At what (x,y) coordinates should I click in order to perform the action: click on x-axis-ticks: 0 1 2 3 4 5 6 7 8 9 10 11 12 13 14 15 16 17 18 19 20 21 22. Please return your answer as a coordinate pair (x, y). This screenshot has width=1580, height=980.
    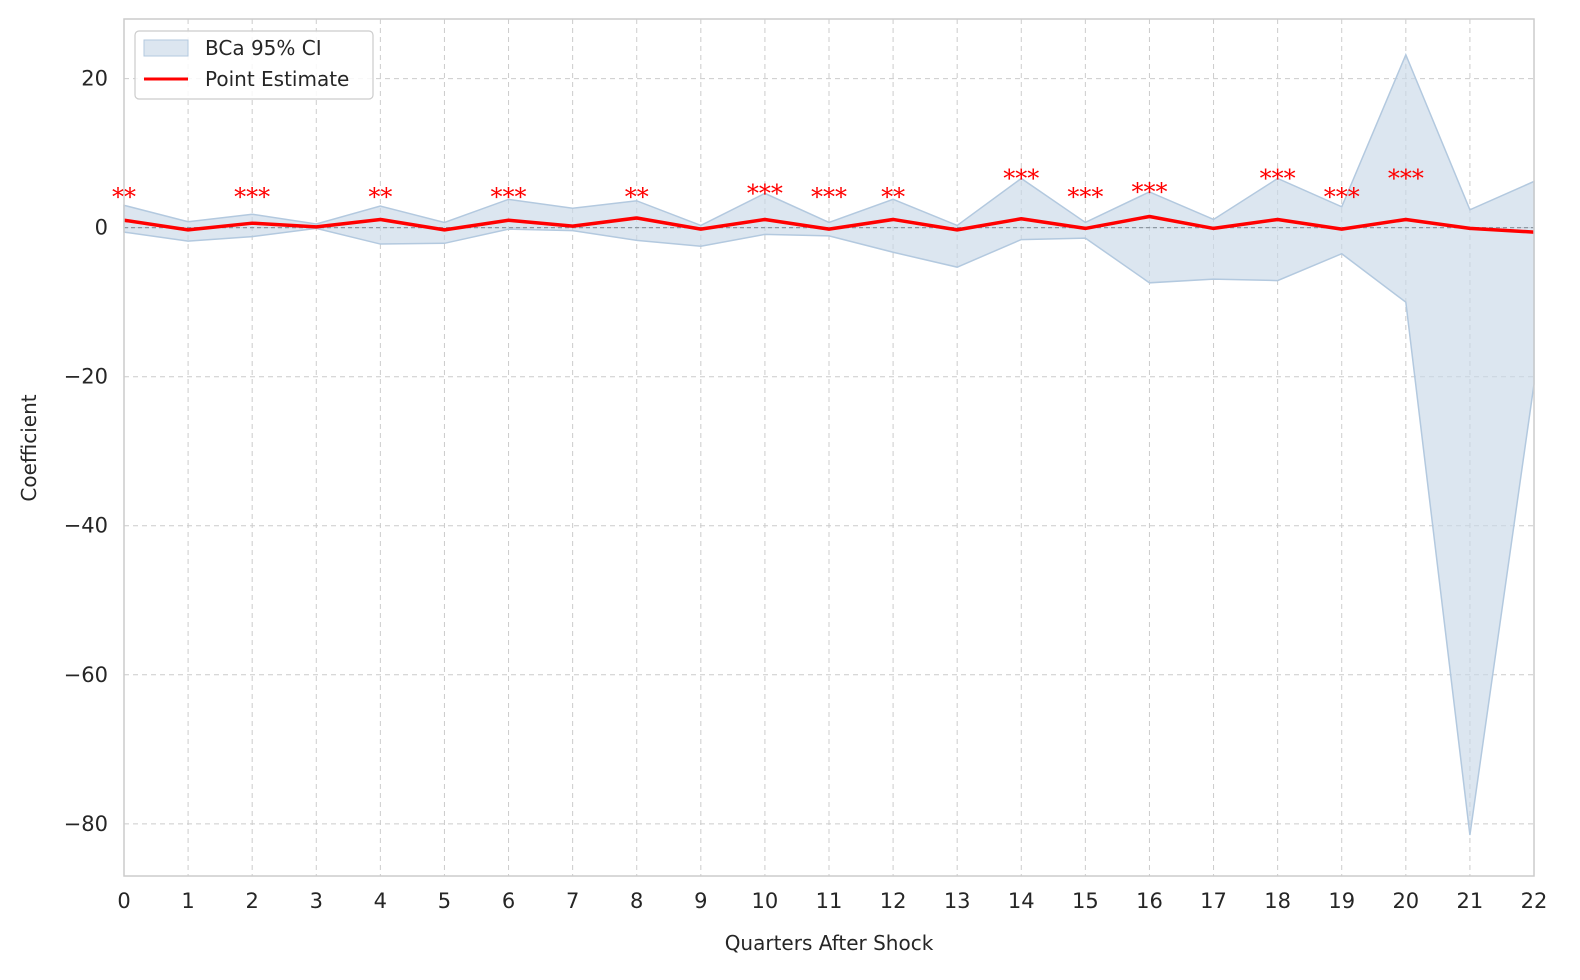
    Looking at the image, I should click on (832, 901).